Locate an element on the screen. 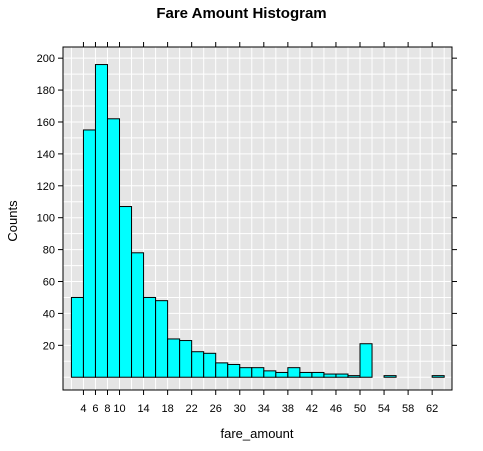 The image size is (483, 451). x-tick-label: 6 is located at coordinates (95, 409).